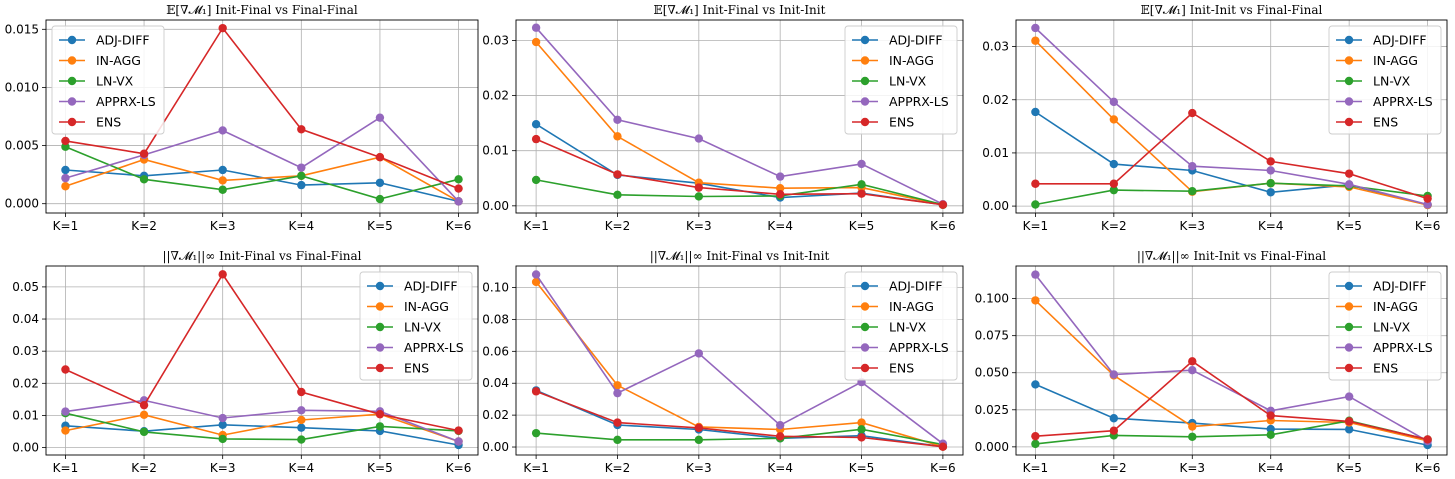 This screenshot has height=479, width=1455. Describe the element at coordinates (1232, 10) in the screenshot. I see `chart-title: 𝔼[∇𝓜₁] Init-Init vs Final-Final` at that location.